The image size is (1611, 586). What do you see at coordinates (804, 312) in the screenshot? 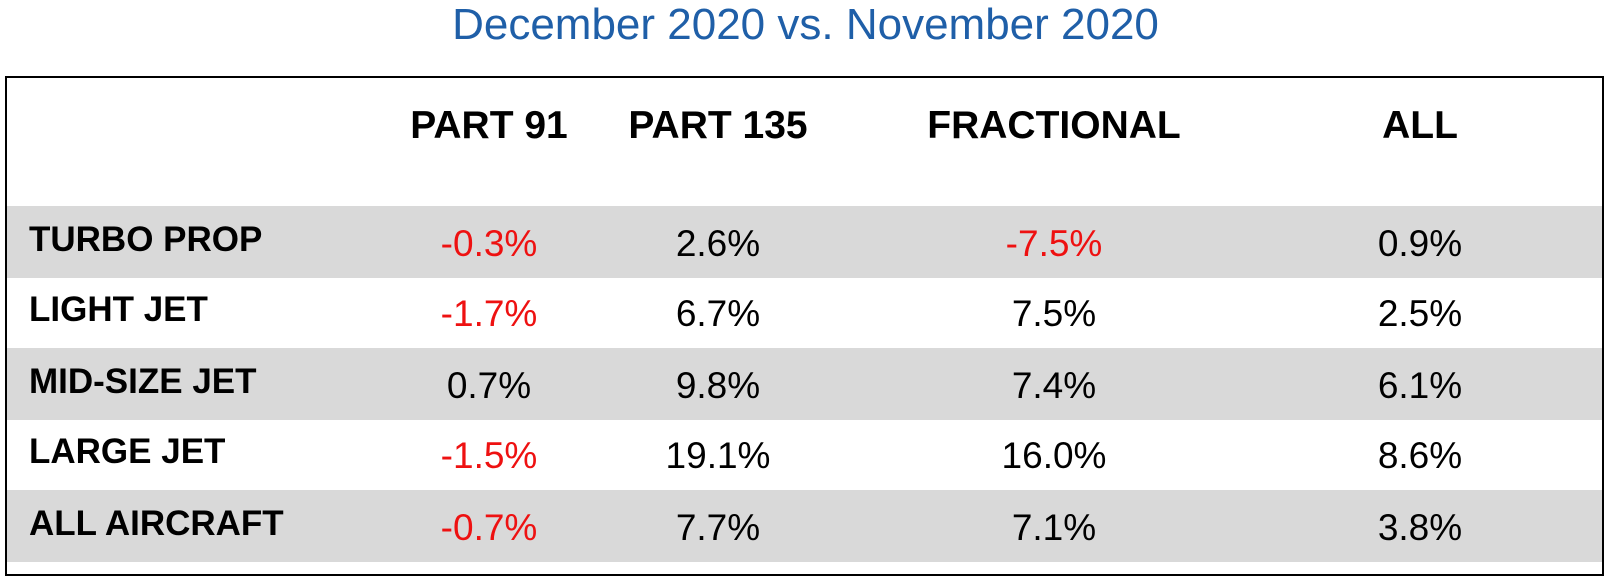
I see `table-row: LIGHT JET -1.7% 6.7% 7.5% 2.5%` at bounding box center [804, 312].